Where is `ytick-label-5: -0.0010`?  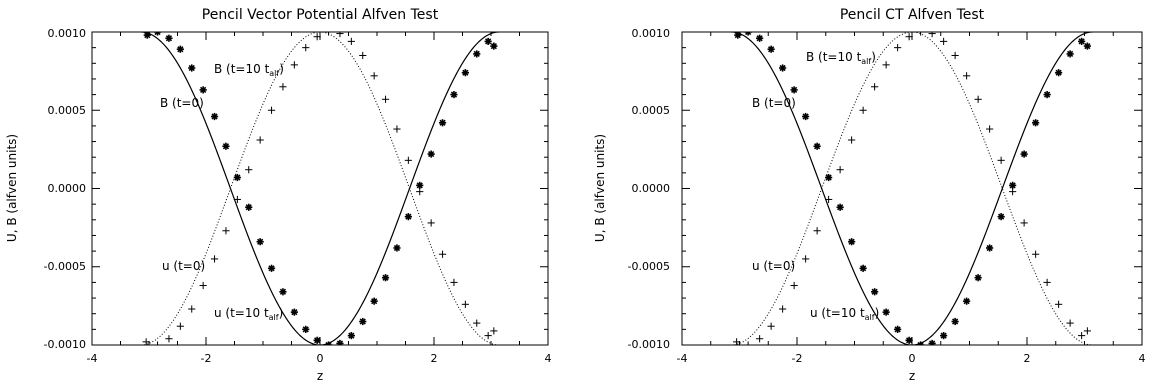
ytick-label-5: -0.0010 is located at coordinates (65, 344).